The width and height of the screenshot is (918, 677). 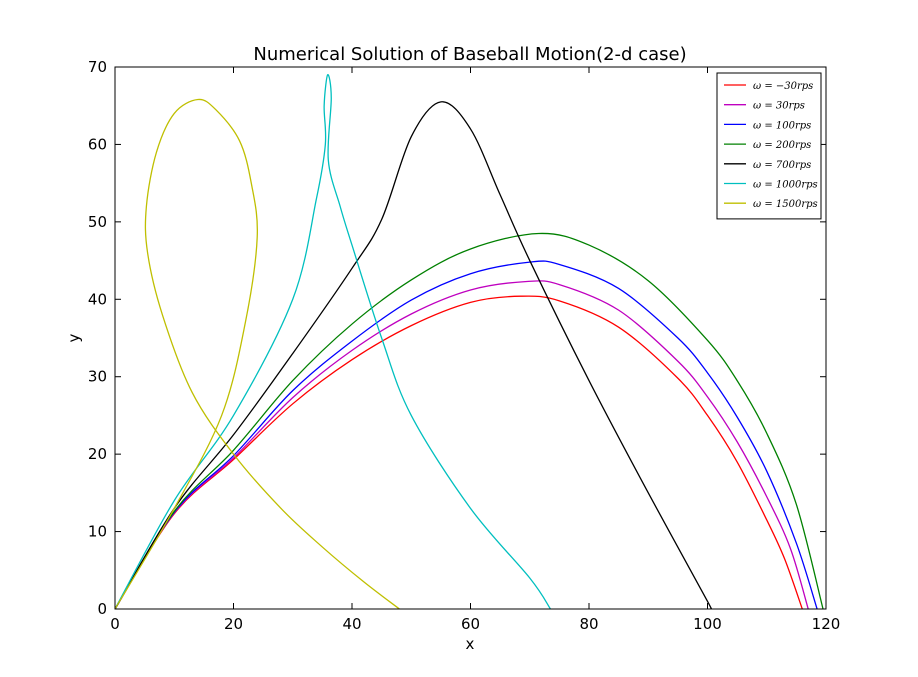 I want to click on x-tick-label: 0, so click(x=115, y=624).